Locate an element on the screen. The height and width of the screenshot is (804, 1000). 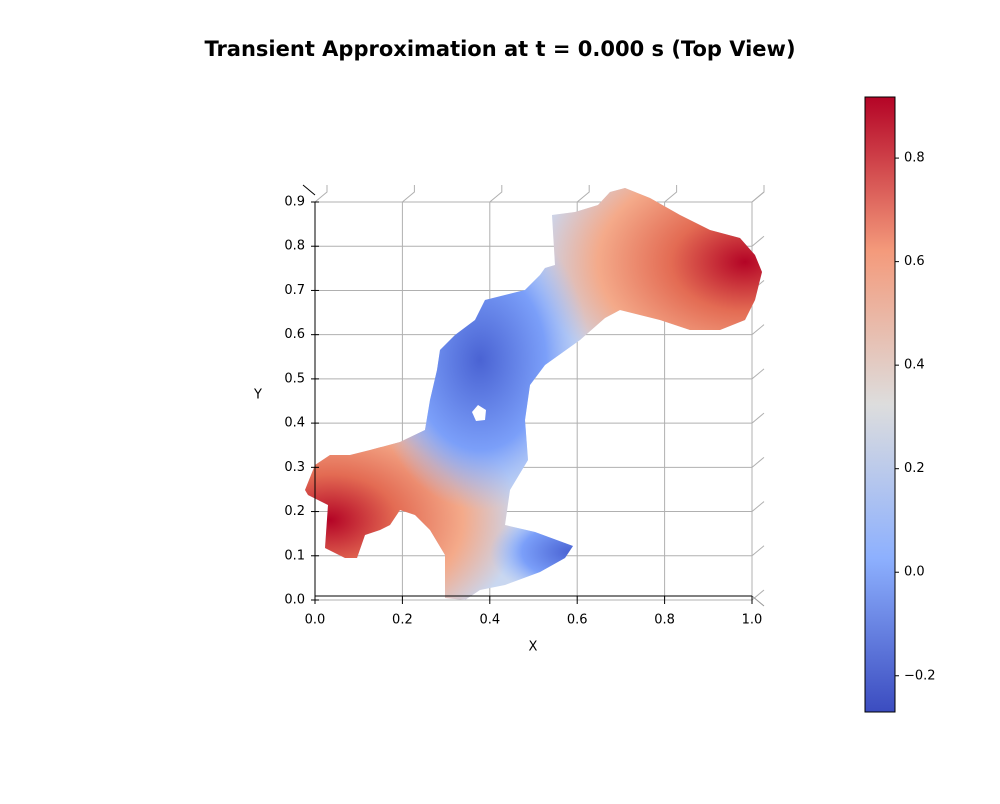
colorbar is located at coordinates (880, 404).